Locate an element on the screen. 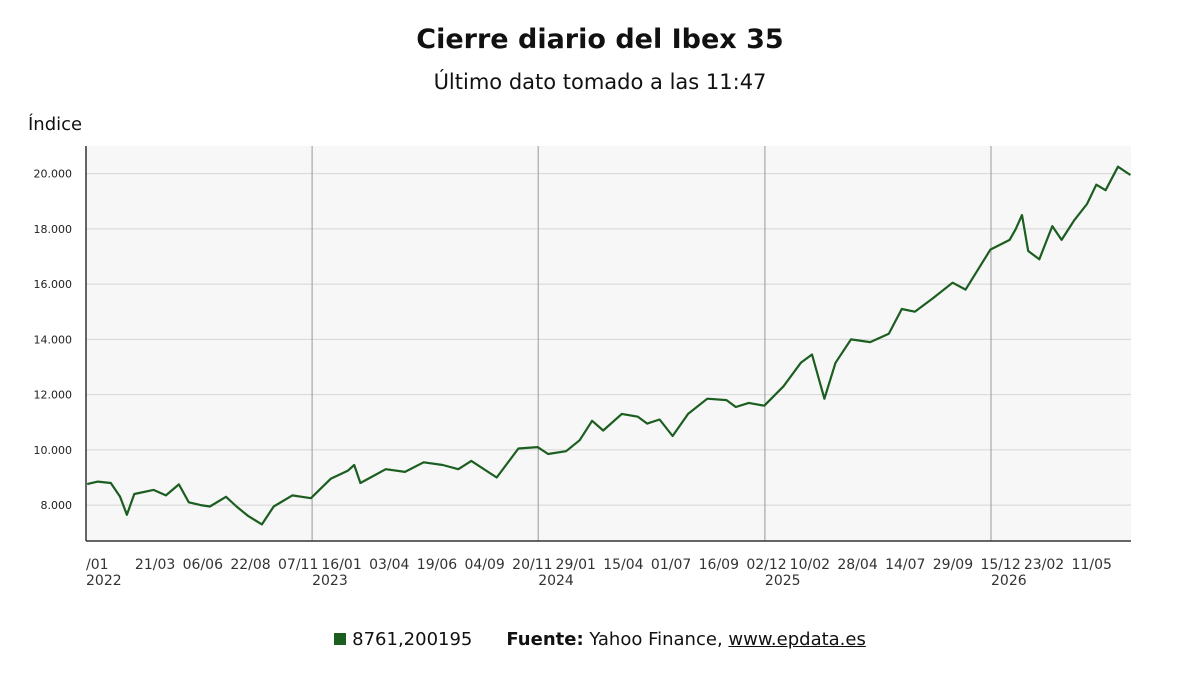  y-tick-label: 14.000 is located at coordinates (53, 339).